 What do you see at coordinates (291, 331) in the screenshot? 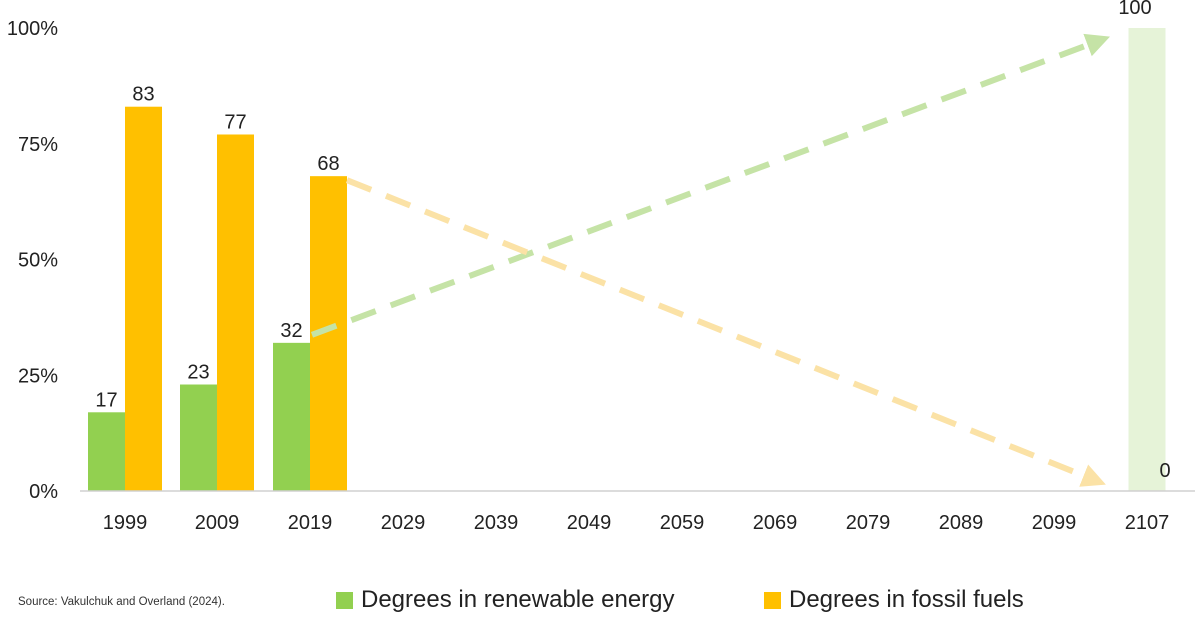
I see `bar-label-renewable: 32` at bounding box center [291, 331].